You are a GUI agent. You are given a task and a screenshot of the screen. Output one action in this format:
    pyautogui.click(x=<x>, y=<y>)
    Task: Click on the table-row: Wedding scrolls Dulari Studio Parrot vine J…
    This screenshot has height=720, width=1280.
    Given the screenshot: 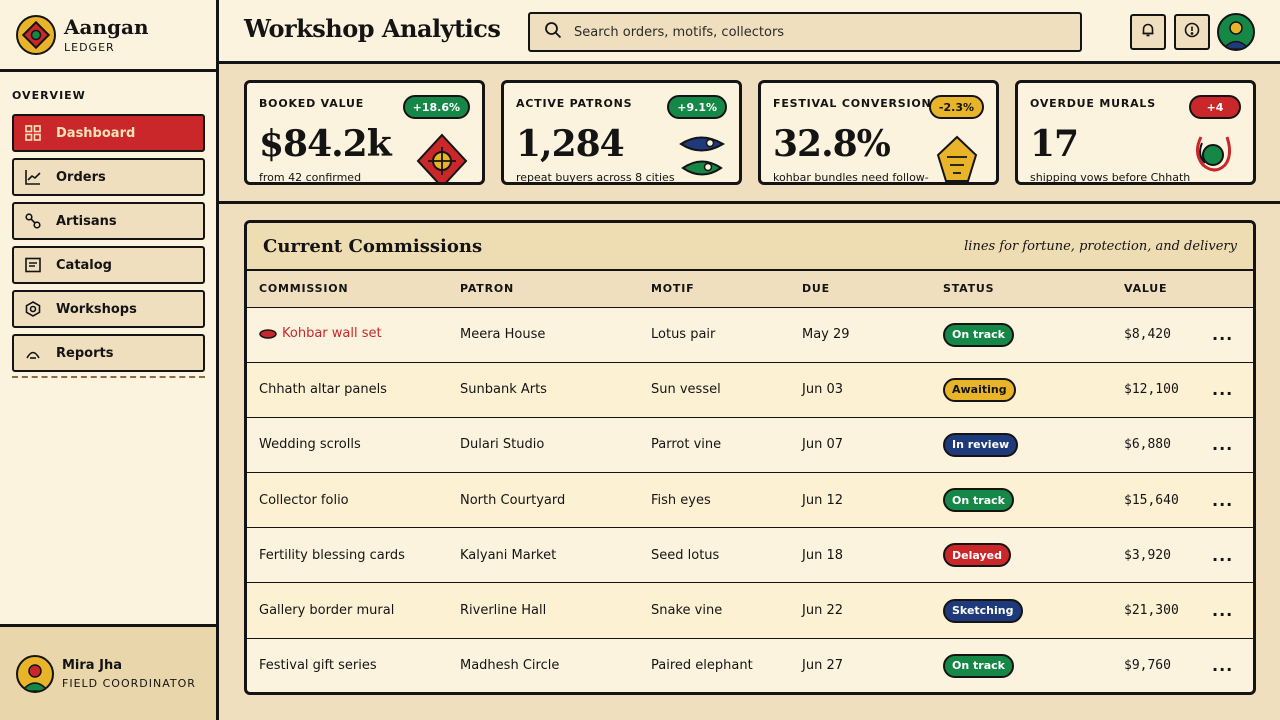 What is the action you would take?
    pyautogui.click(x=750, y=445)
    